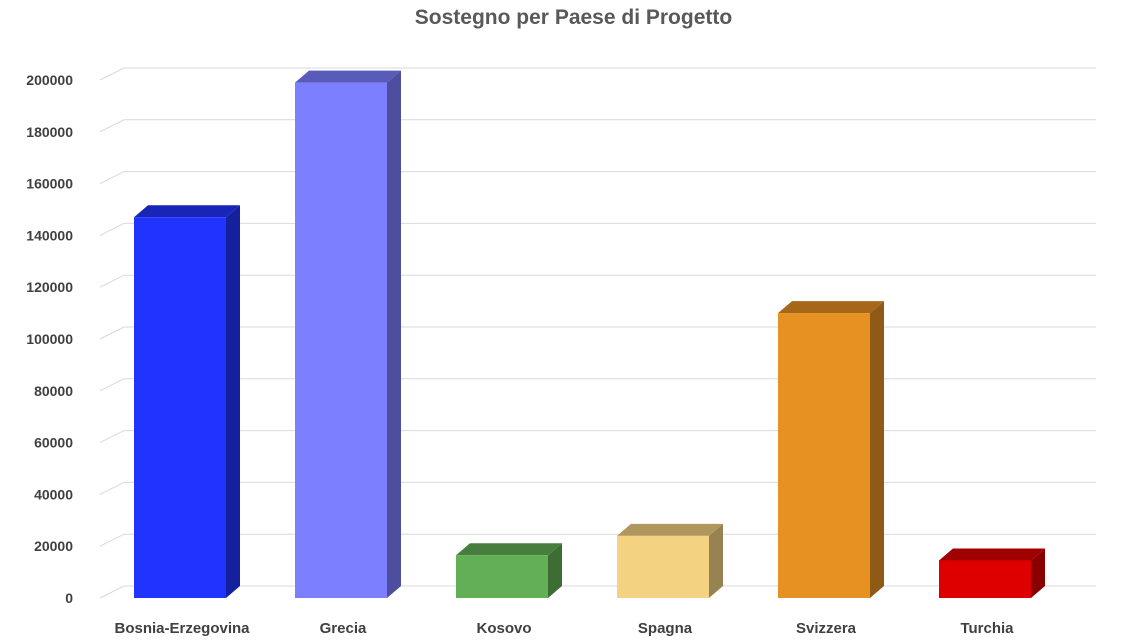  What do you see at coordinates (49, 132) in the screenshot?
I see `y-tick-label: 180000` at bounding box center [49, 132].